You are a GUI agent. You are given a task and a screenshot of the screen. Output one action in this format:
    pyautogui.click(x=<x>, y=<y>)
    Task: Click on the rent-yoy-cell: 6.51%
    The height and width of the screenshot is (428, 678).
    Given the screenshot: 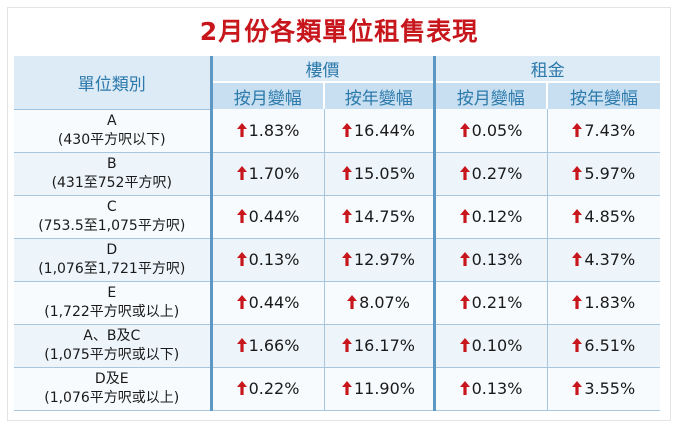 What is the action you would take?
    pyautogui.click(x=603, y=346)
    